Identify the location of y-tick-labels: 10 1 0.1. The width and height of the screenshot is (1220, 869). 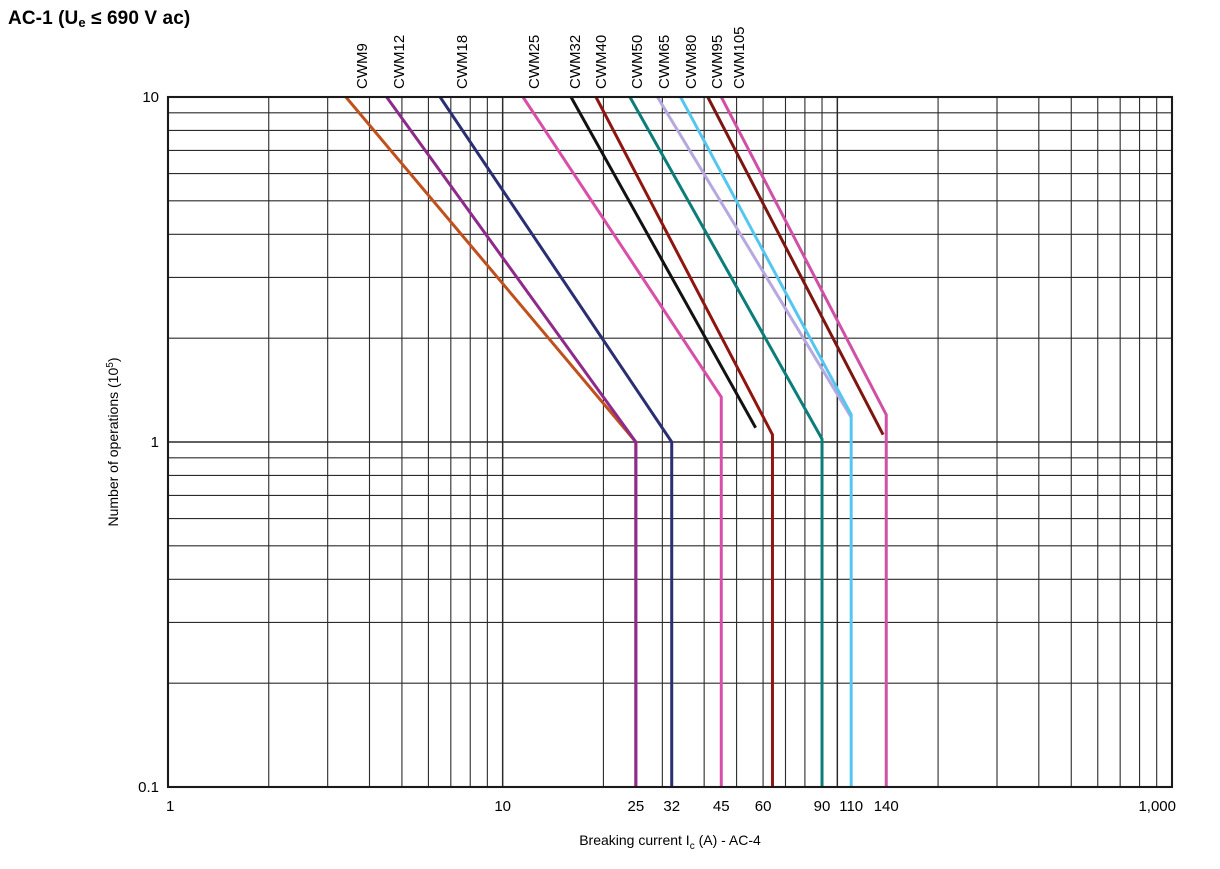
(148, 442).